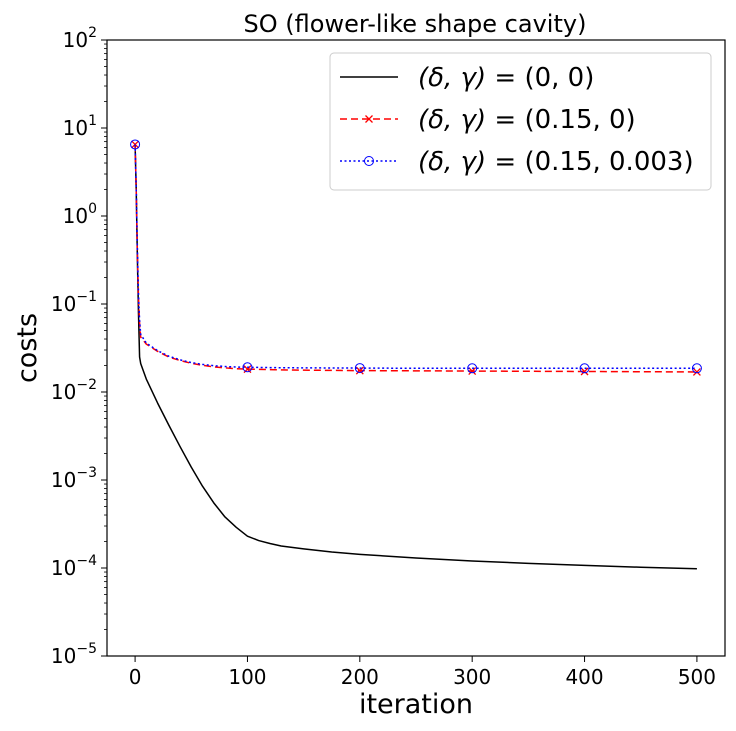 This screenshot has width=736, height=731. Describe the element at coordinates (506, 78) in the screenshot. I see `legend-label: (δ, γ) = (0, 0)` at that location.